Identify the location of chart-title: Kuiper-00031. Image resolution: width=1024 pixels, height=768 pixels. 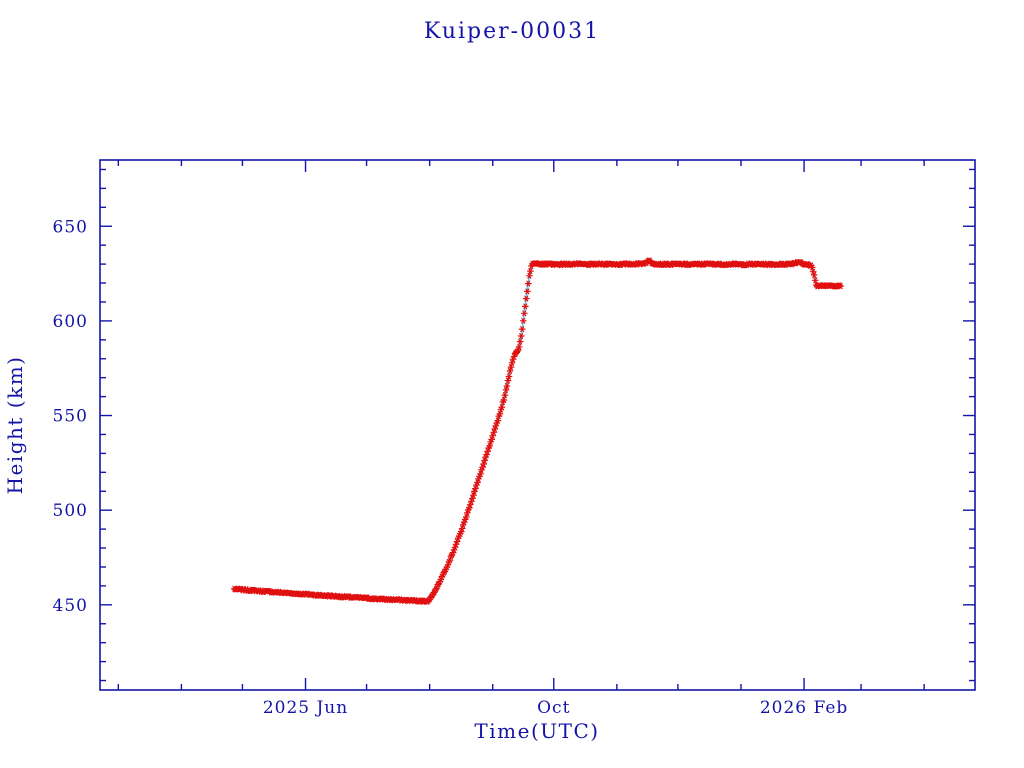
(512, 31).